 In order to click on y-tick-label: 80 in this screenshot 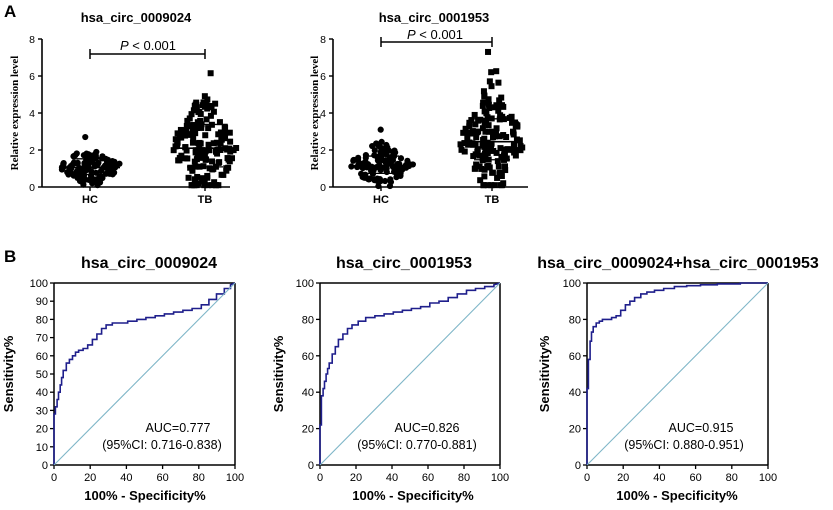, I will do `click(308, 320)`.